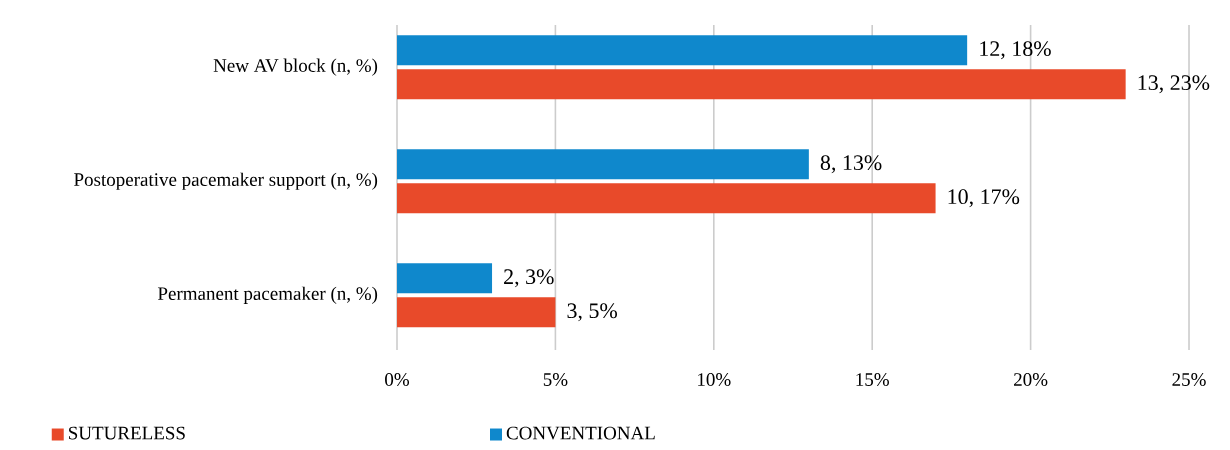 Image resolution: width=1230 pixels, height=450 pixels. What do you see at coordinates (1015, 50) in the screenshot?
I see `data-label: 12, 18%` at bounding box center [1015, 50].